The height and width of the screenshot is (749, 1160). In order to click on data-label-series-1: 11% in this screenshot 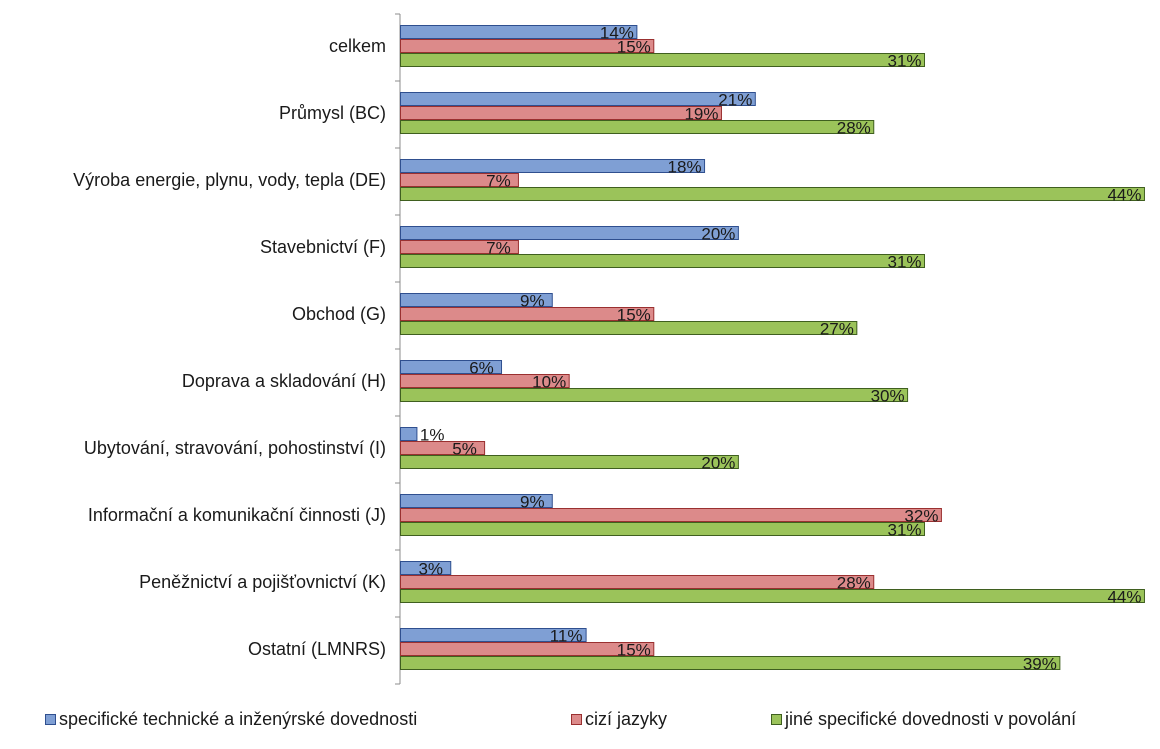, I will do `click(566, 636)`.